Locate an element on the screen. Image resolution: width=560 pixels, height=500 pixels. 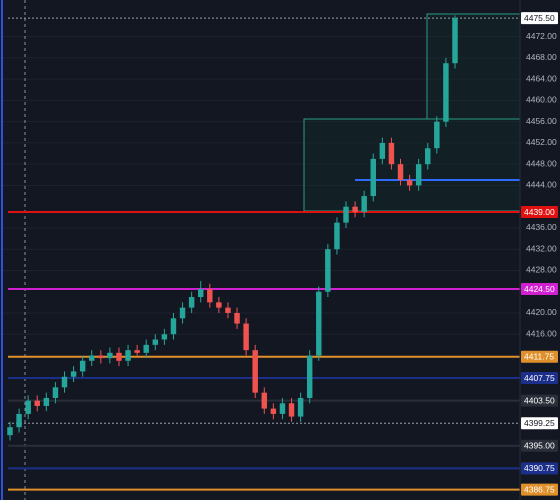
y-tick-label: 4444.00 is located at coordinates (541, 185).